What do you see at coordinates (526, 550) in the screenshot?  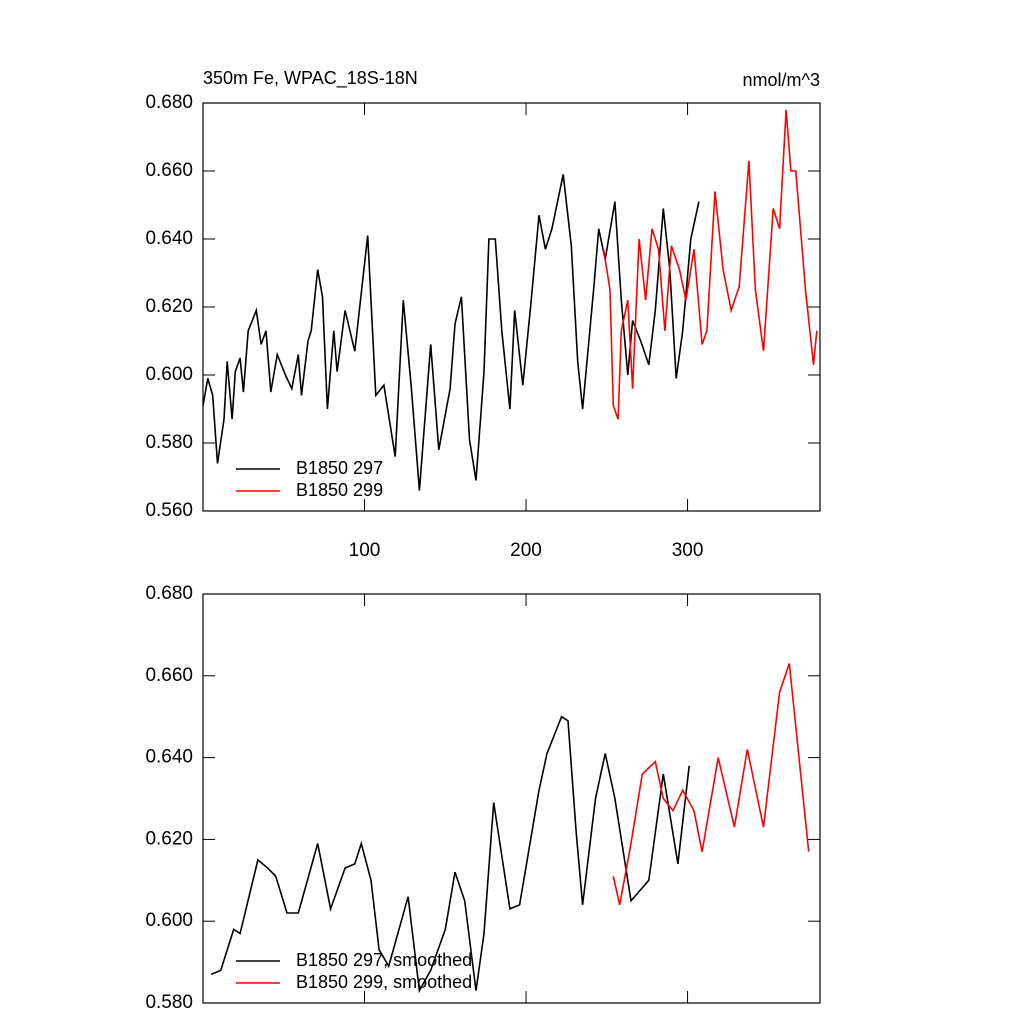 I see `x-tick-label: 200` at bounding box center [526, 550].